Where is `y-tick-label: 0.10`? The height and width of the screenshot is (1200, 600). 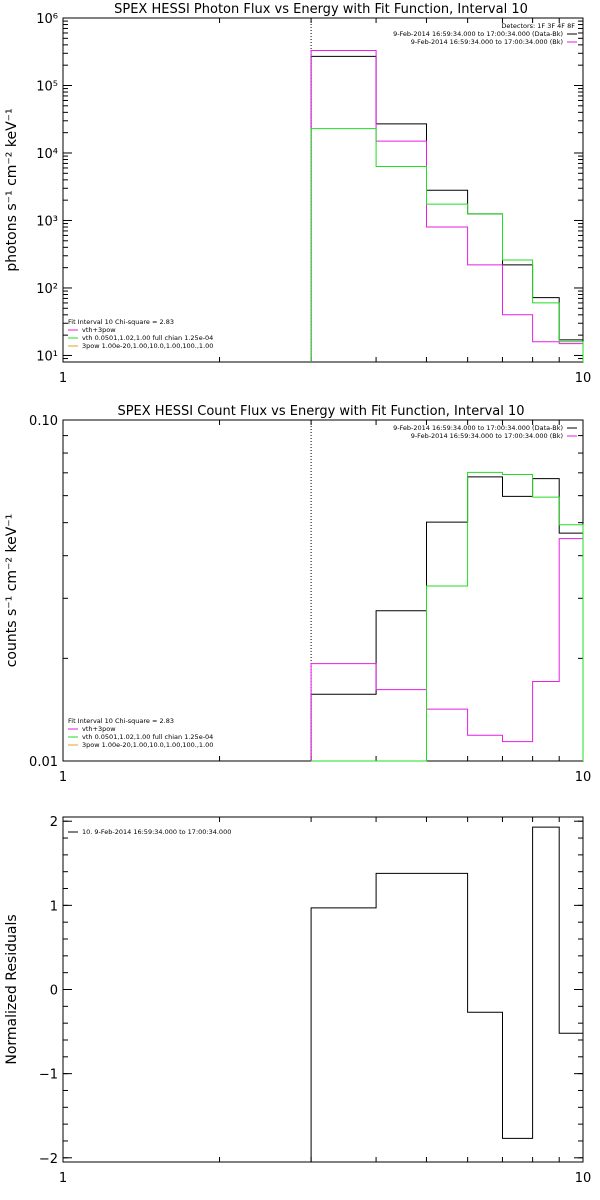 y-tick-label: 0.10 is located at coordinates (43, 421).